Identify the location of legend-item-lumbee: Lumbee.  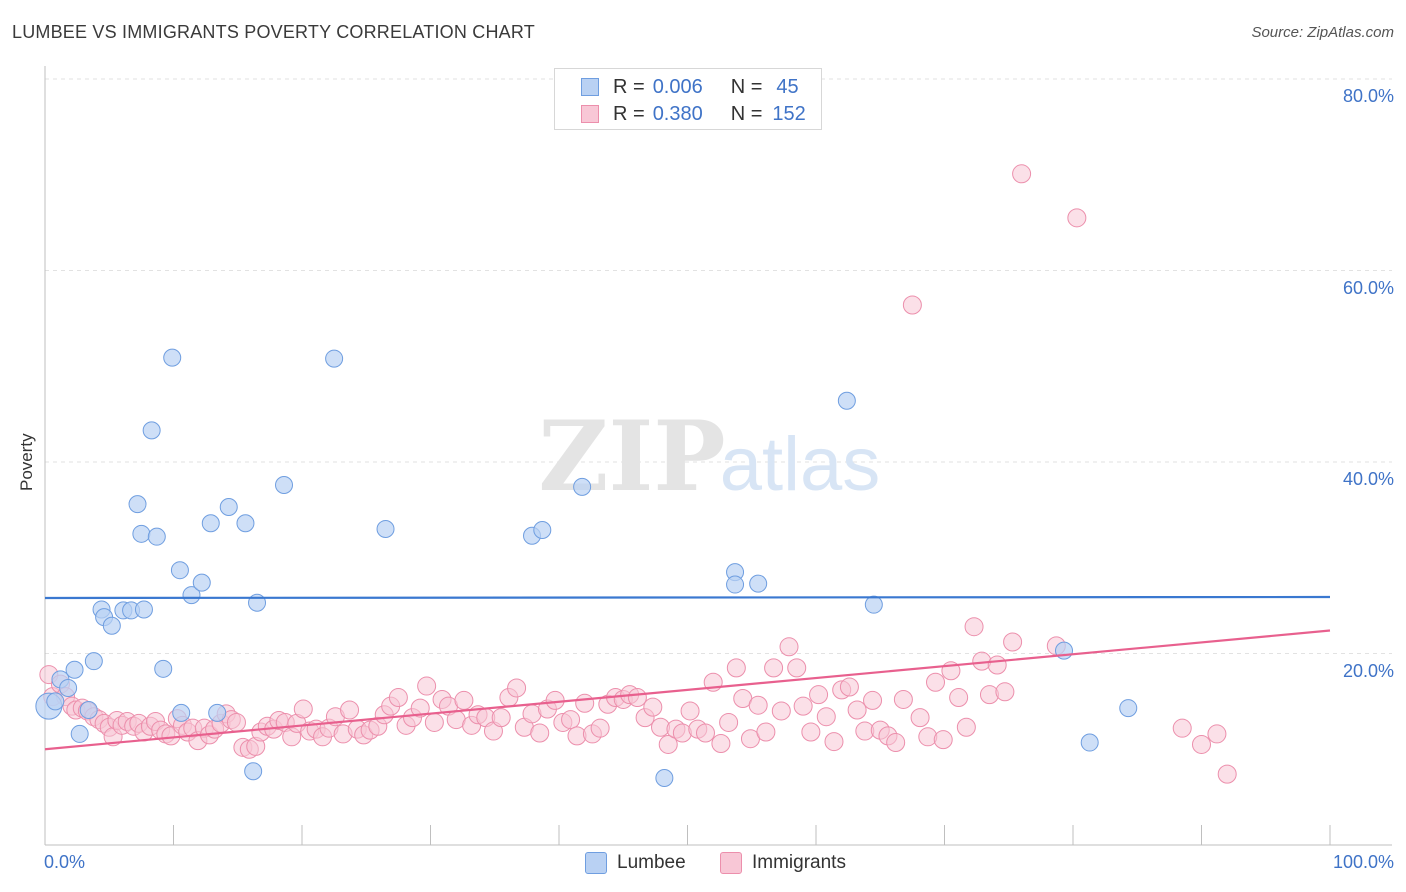
(635, 863).